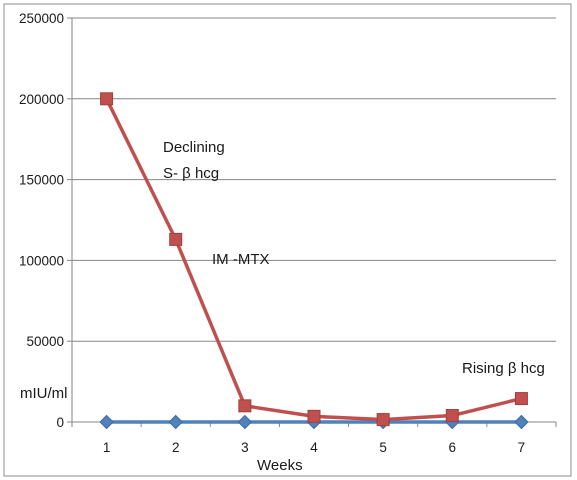 The height and width of the screenshot is (480, 577). What do you see at coordinates (503, 368) in the screenshot?
I see `annotation-rising: Rising β hcg` at bounding box center [503, 368].